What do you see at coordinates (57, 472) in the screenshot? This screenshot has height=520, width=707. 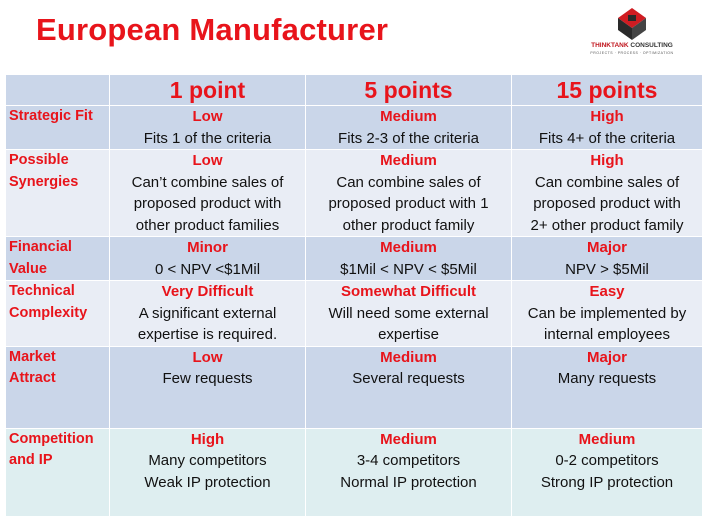 I see `row-label: Competition and IP` at bounding box center [57, 472].